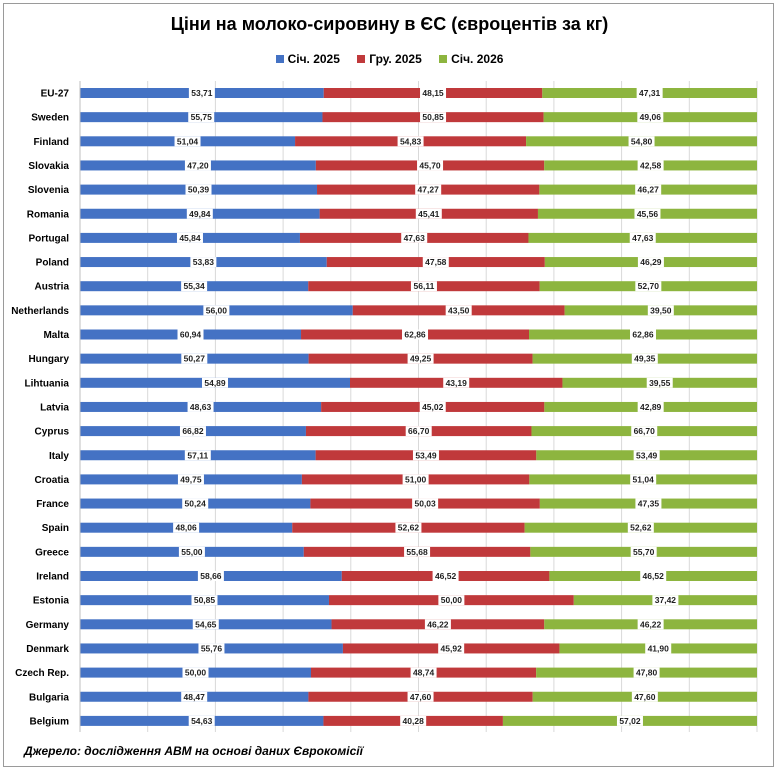 The width and height of the screenshot is (779, 771). I want to click on data-label-slovakia-s3: 42,58, so click(651, 165).